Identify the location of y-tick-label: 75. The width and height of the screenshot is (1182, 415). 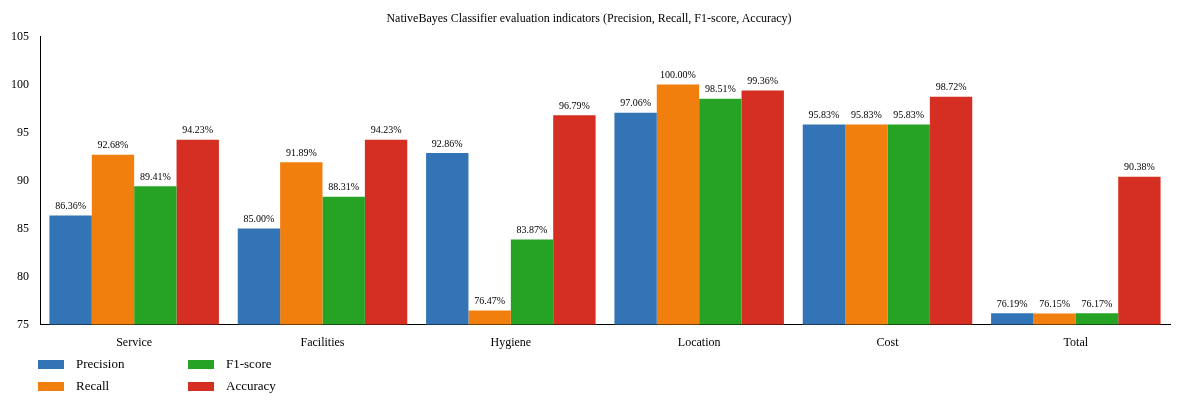
(23, 323).